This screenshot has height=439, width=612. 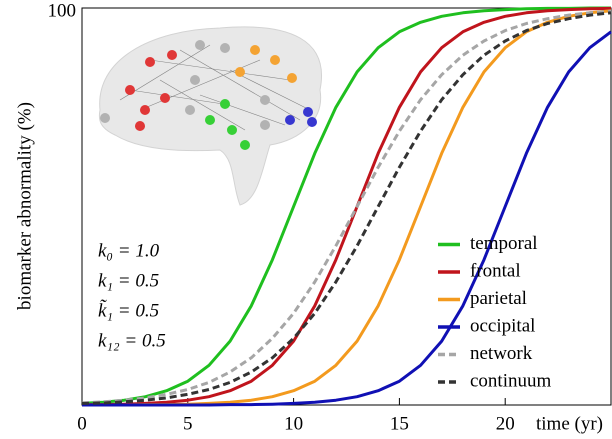 What do you see at coordinates (501, 353) in the screenshot?
I see `legend-label: network` at bounding box center [501, 353].